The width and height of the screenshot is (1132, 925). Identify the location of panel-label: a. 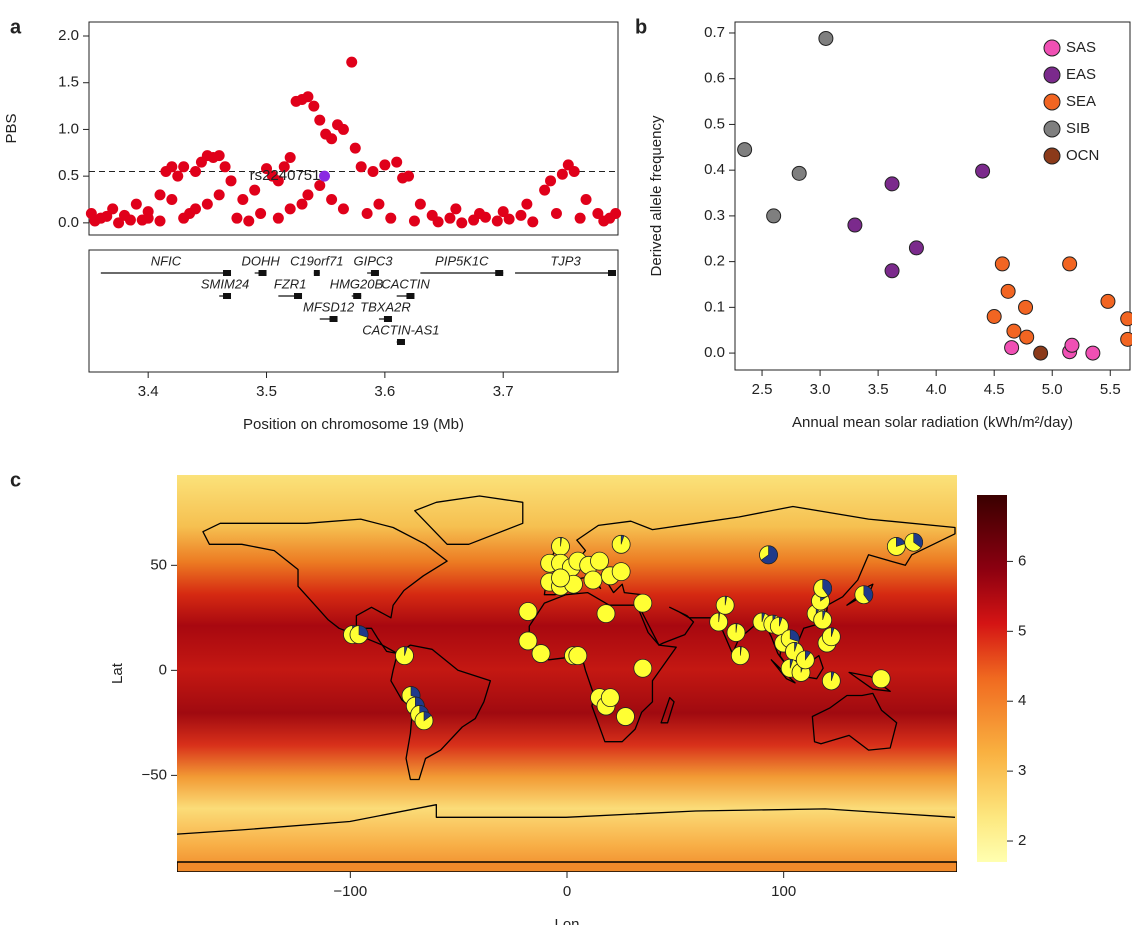
(16, 27).